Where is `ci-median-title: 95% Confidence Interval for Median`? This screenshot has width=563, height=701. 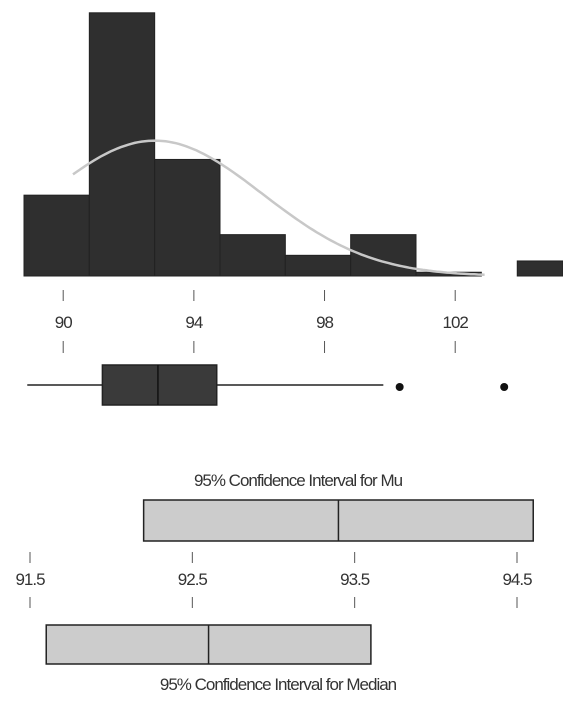
ci-median-title: 95% Confidence Interval for Median is located at coordinates (278, 684).